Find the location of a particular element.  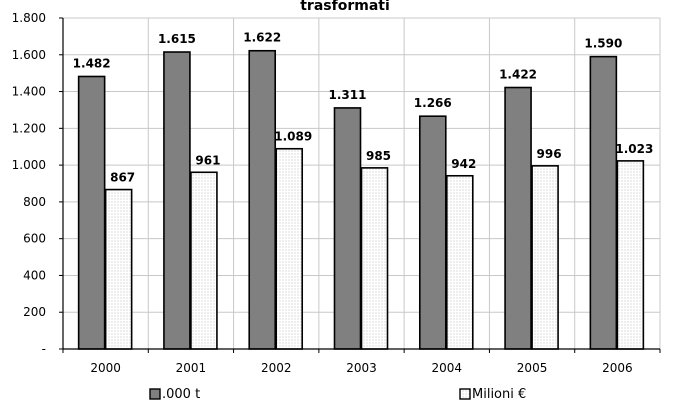

y-tick-label: 800 is located at coordinates (34, 202).